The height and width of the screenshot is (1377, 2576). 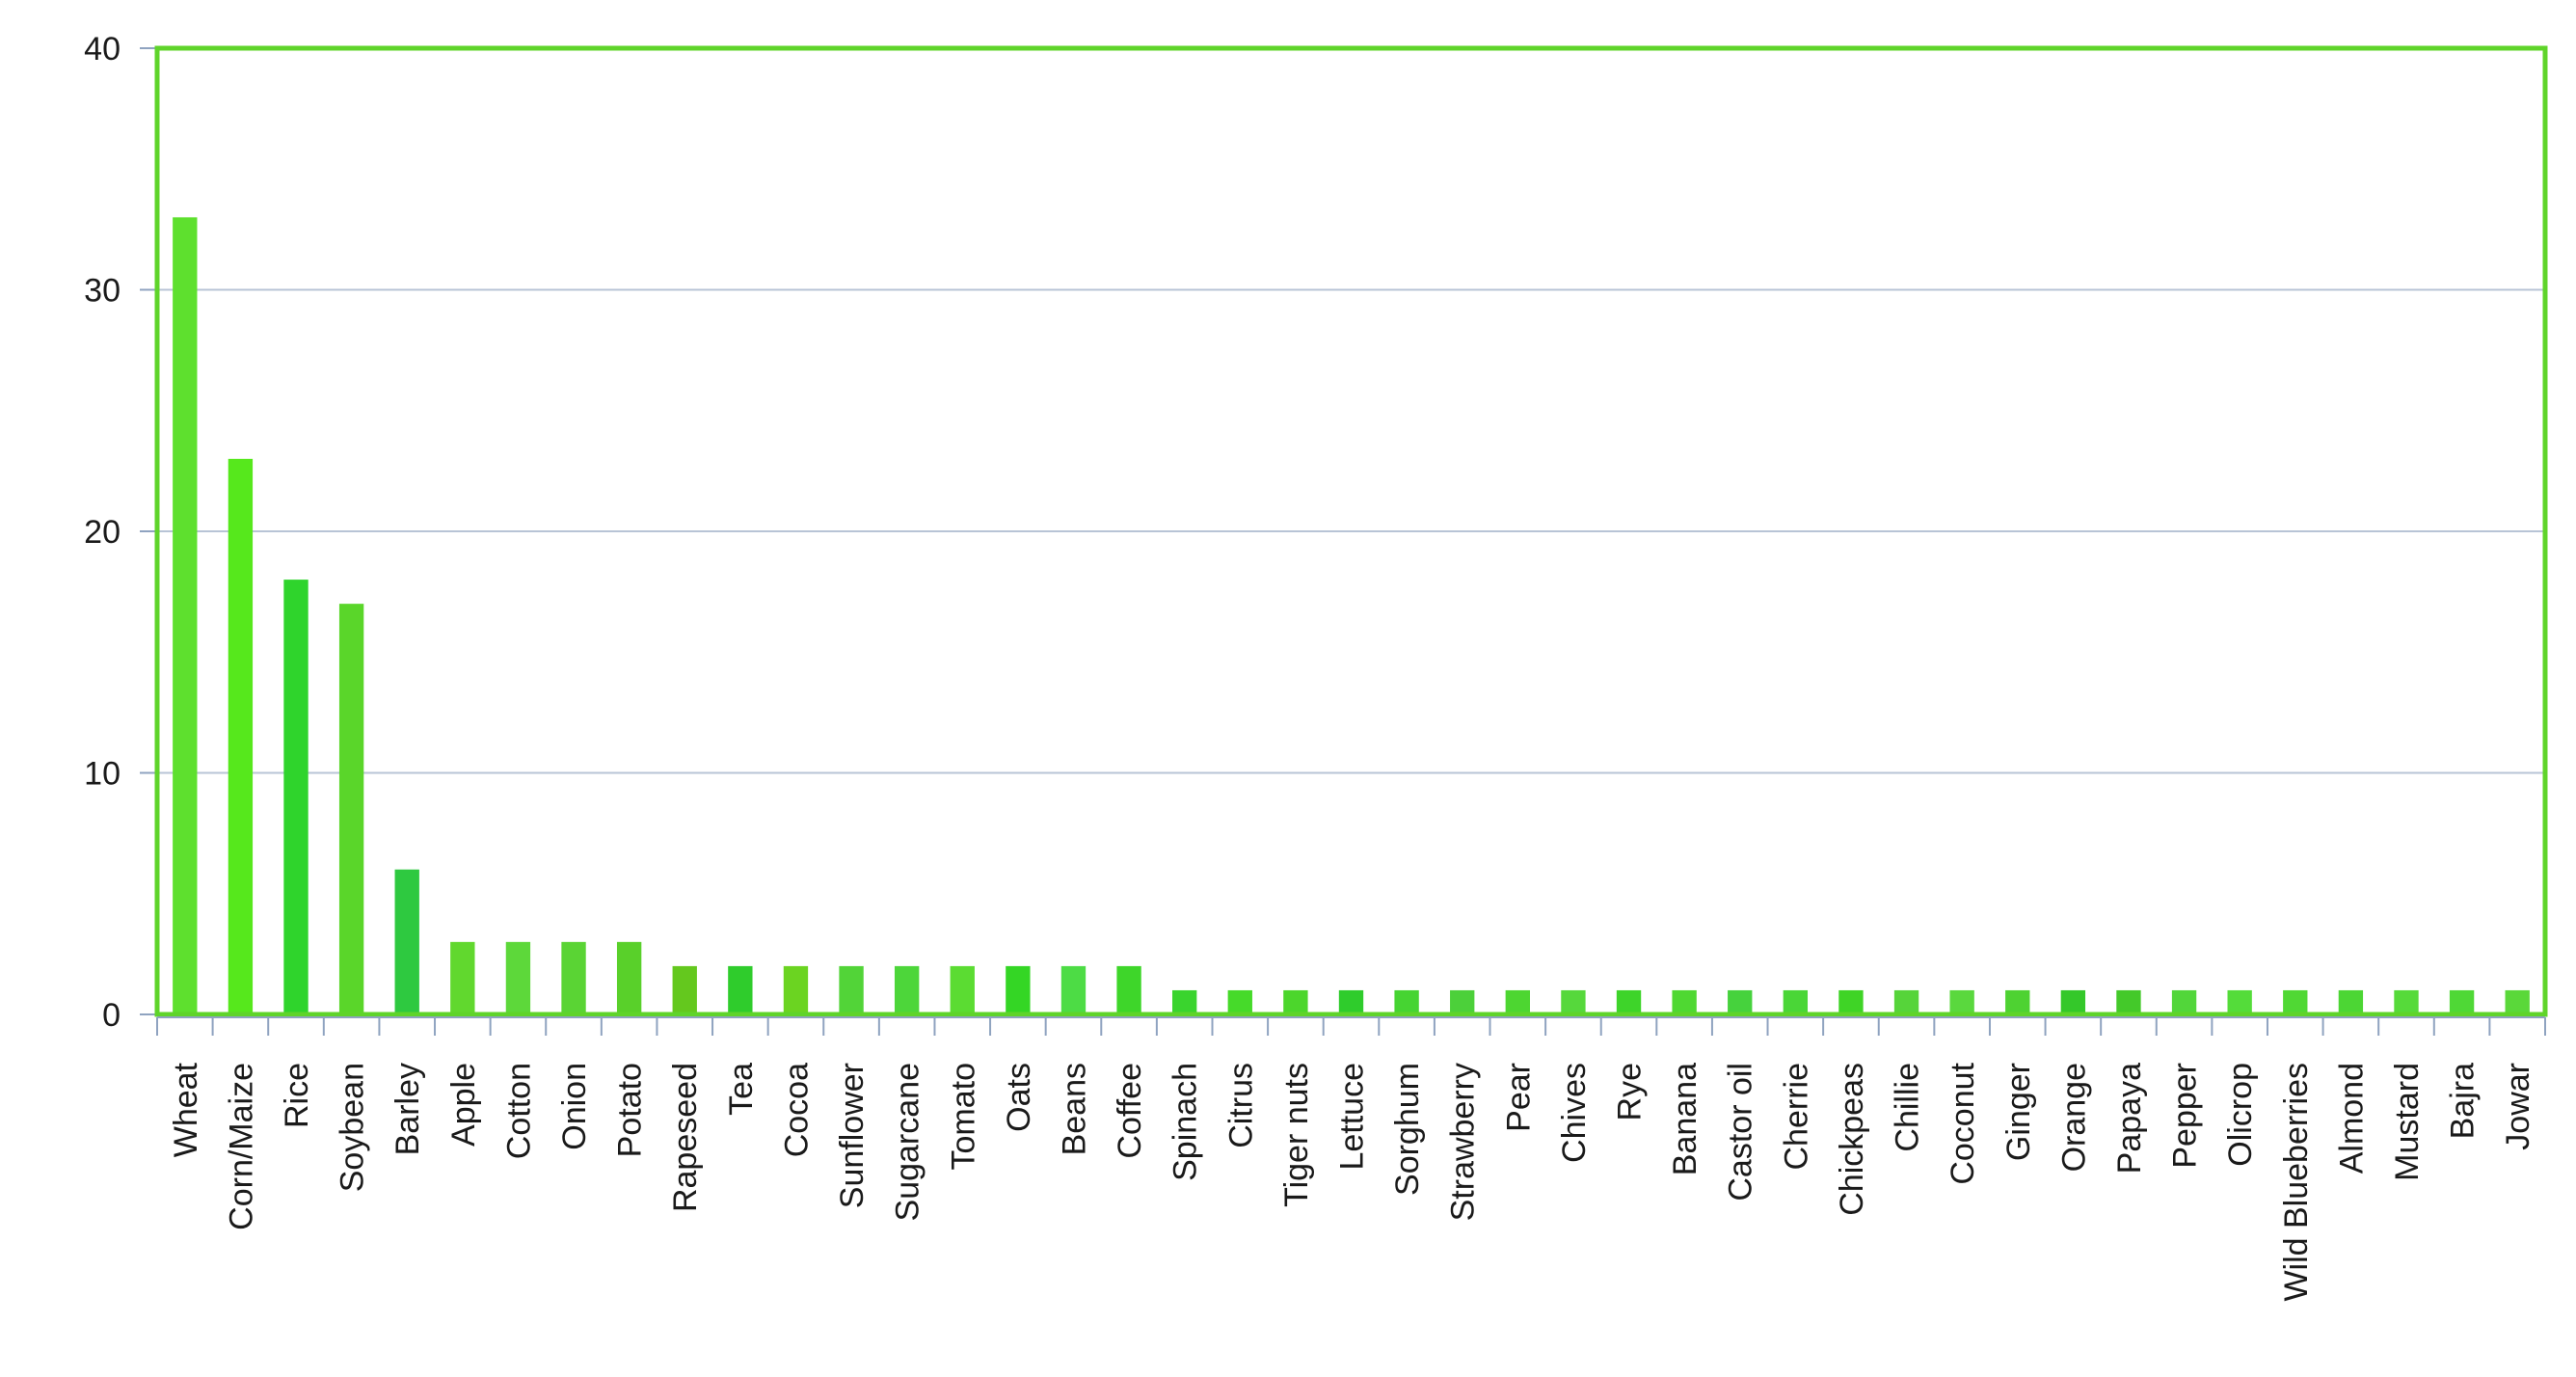 I want to click on bar-sunflower, so click(x=852, y=989).